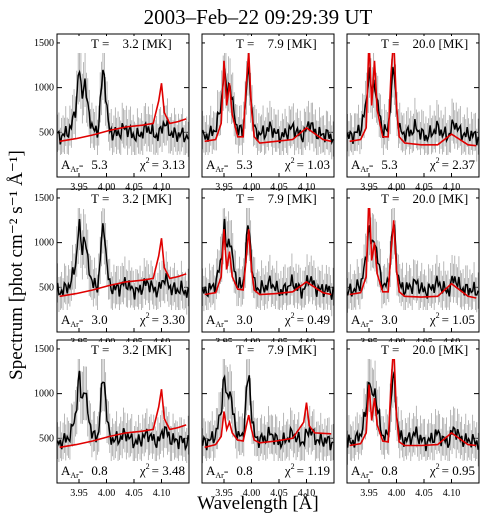 The width and height of the screenshot is (500, 519). I want to click on chi-square-label: χ2 = 3.48, so click(162, 470).